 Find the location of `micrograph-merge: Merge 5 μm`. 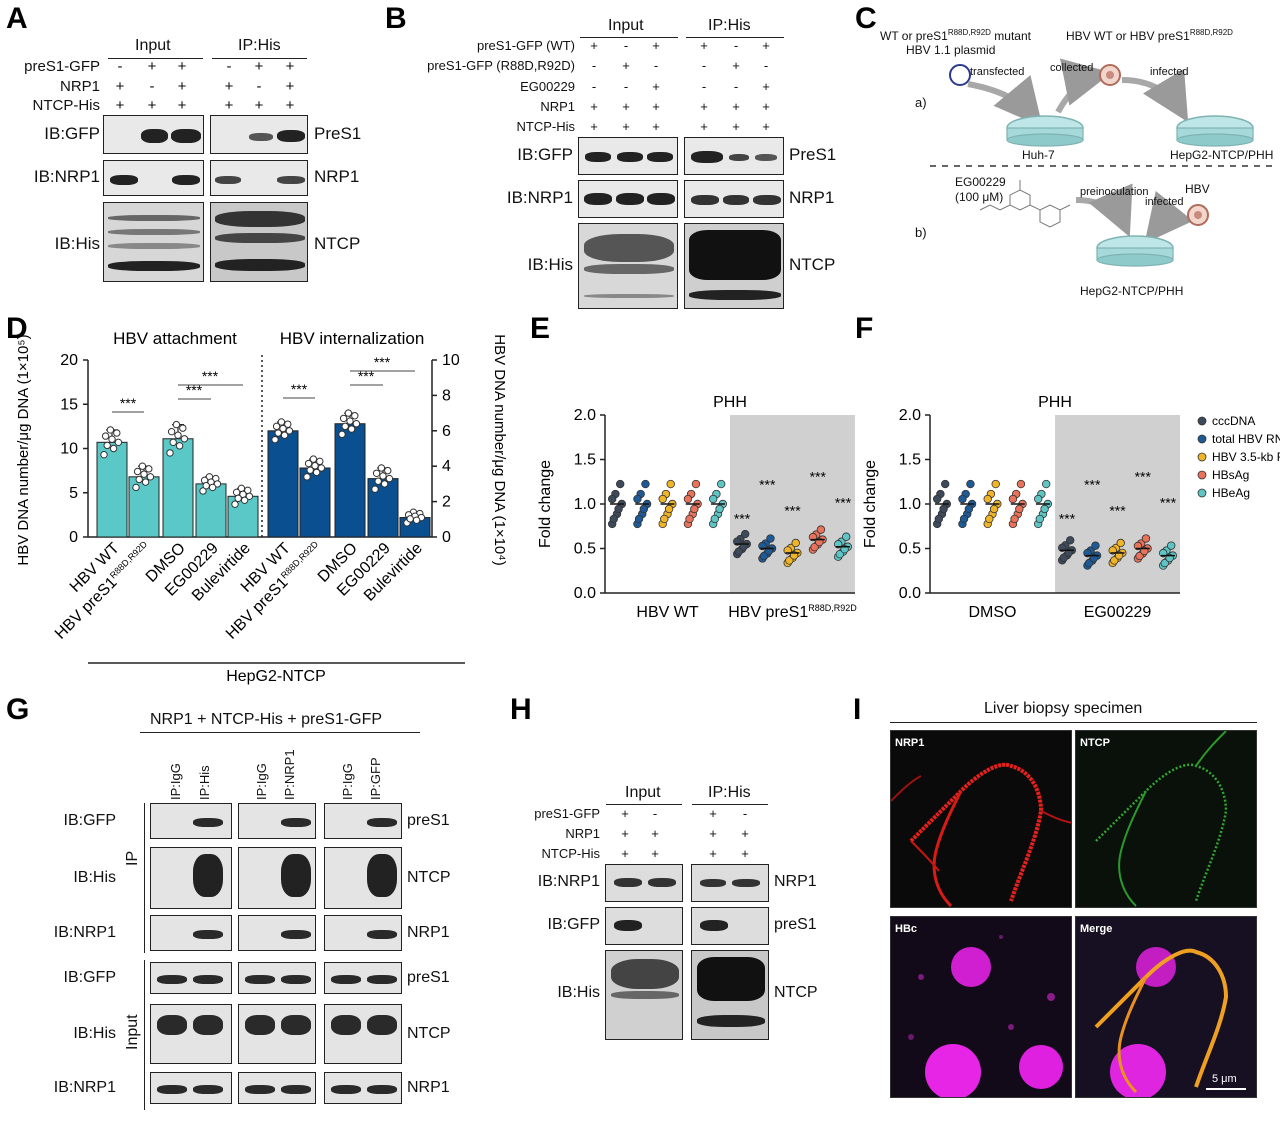

micrograph-merge: Merge 5 μm is located at coordinates (1166, 1007).